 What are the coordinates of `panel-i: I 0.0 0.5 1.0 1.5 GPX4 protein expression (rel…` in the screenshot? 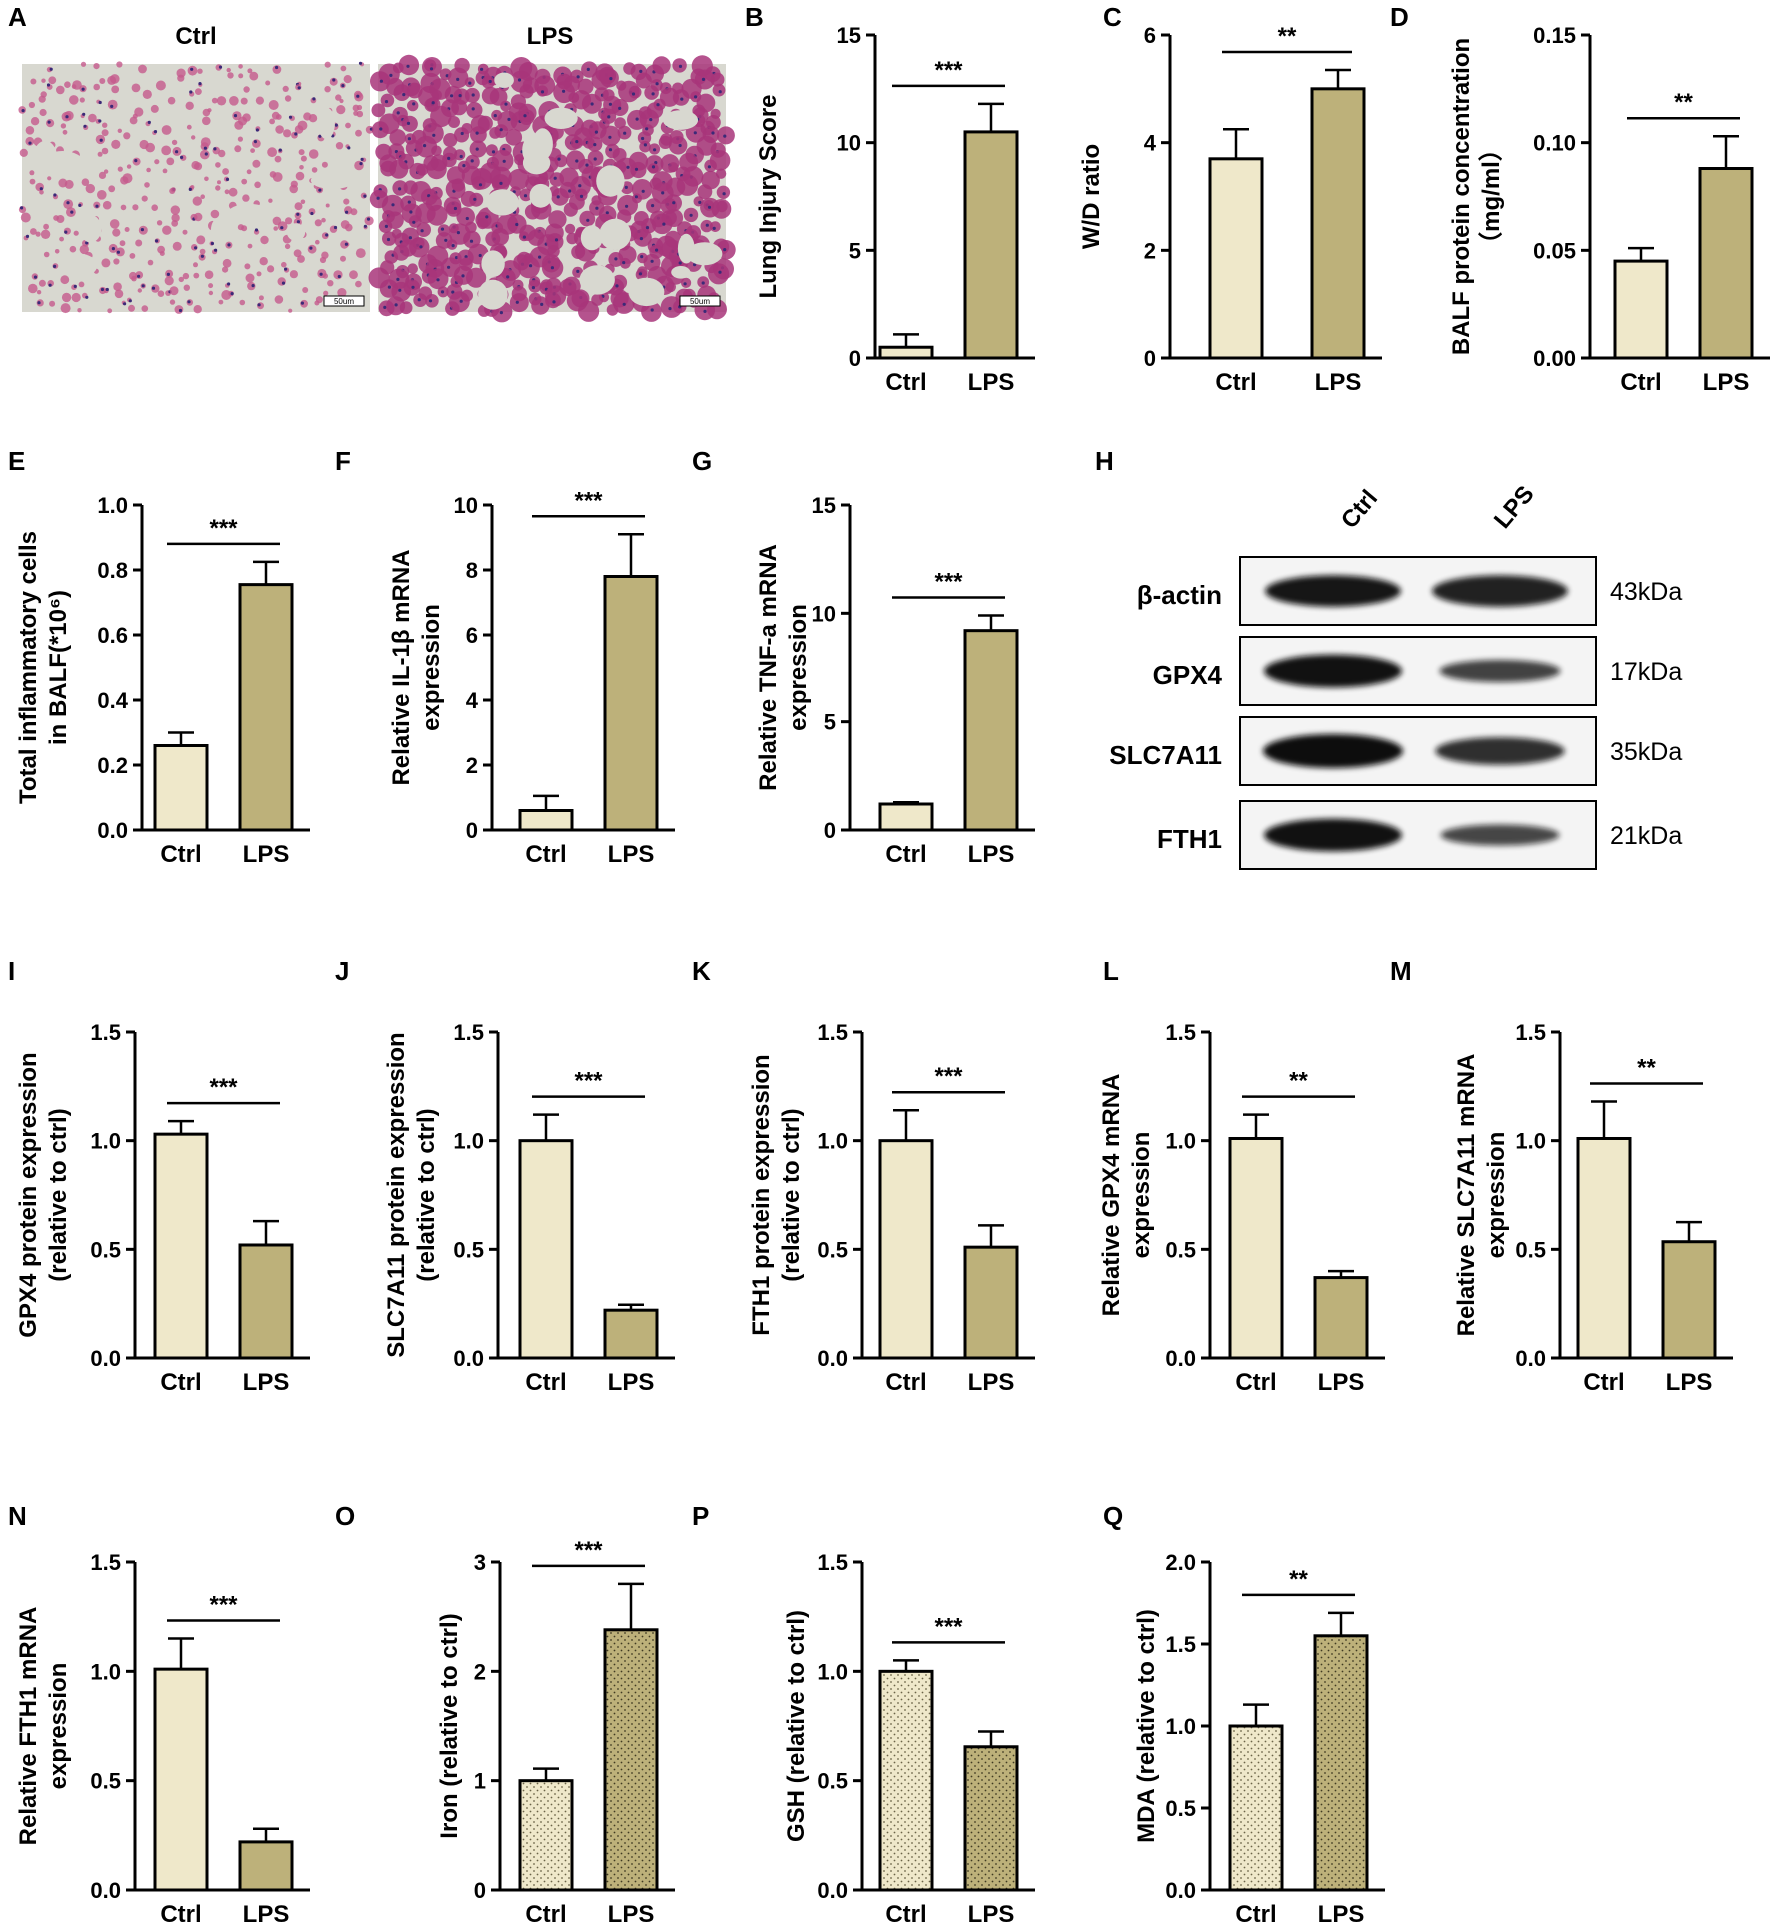 It's located at (159, 1176).